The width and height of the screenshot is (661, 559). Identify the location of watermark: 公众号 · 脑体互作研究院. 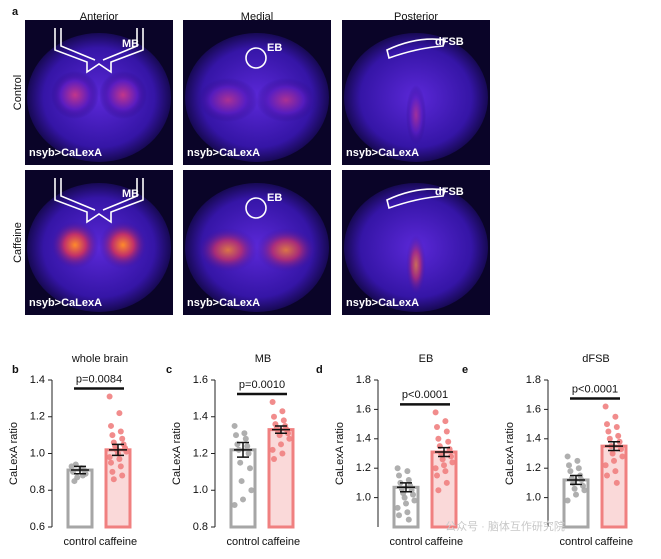
(505, 526).